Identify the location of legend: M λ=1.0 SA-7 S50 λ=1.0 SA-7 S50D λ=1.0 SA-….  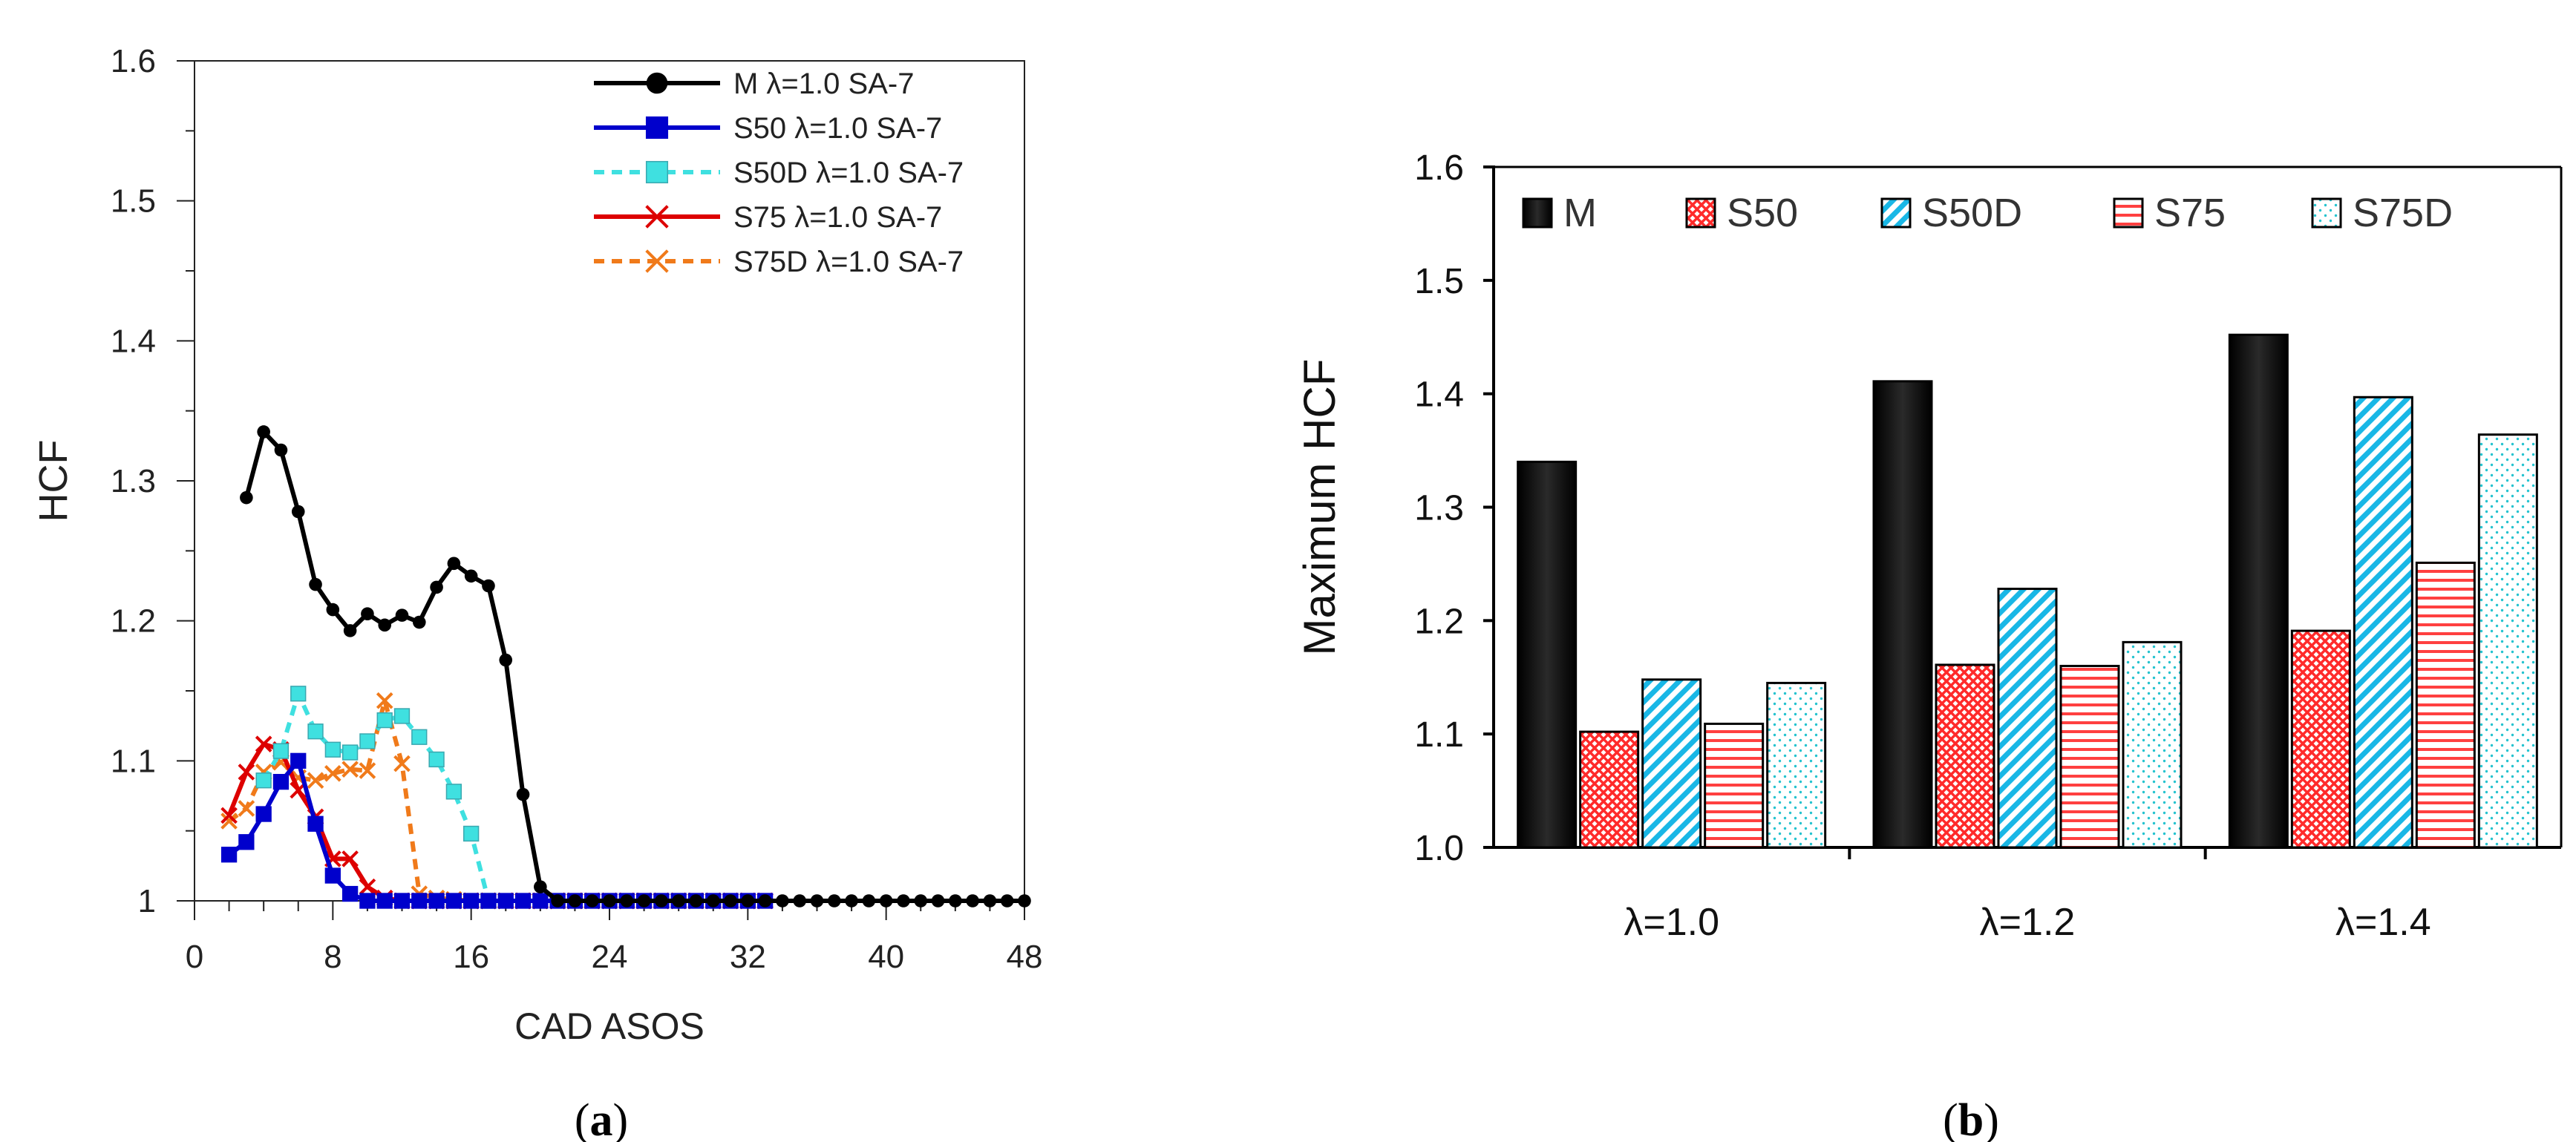
(779, 173).